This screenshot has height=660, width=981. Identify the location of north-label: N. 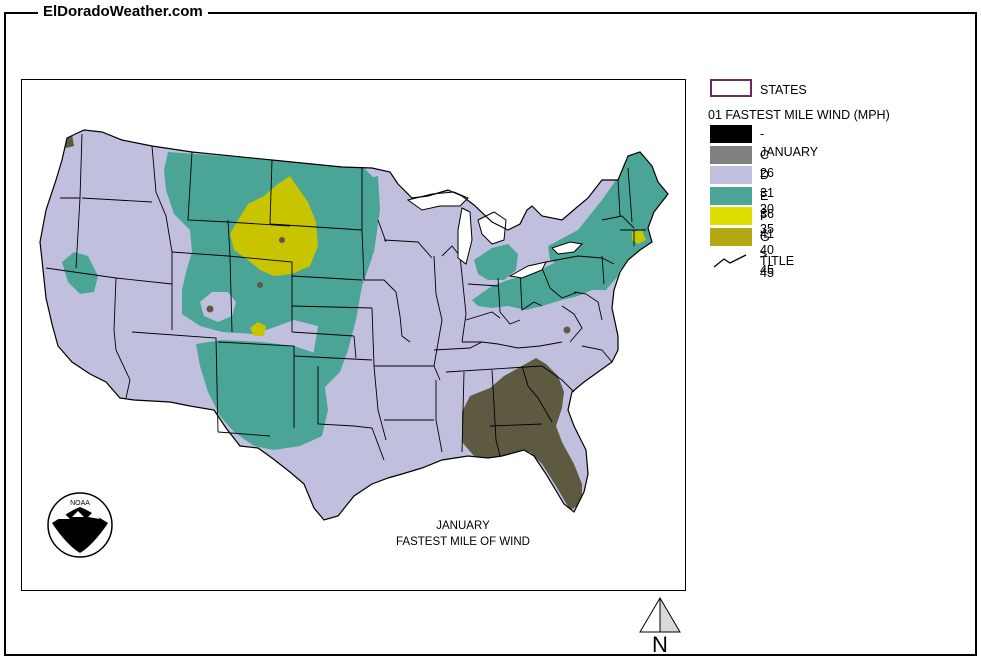
(660, 644).